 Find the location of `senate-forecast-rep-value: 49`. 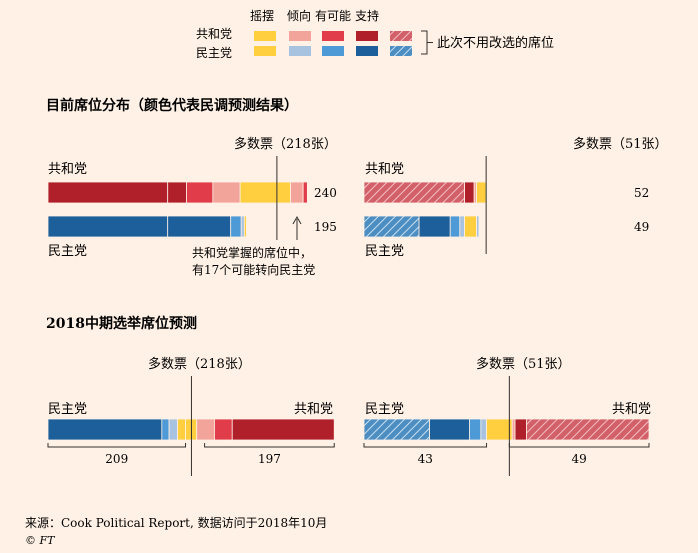

senate-forecast-rep-value: 49 is located at coordinates (579, 459).